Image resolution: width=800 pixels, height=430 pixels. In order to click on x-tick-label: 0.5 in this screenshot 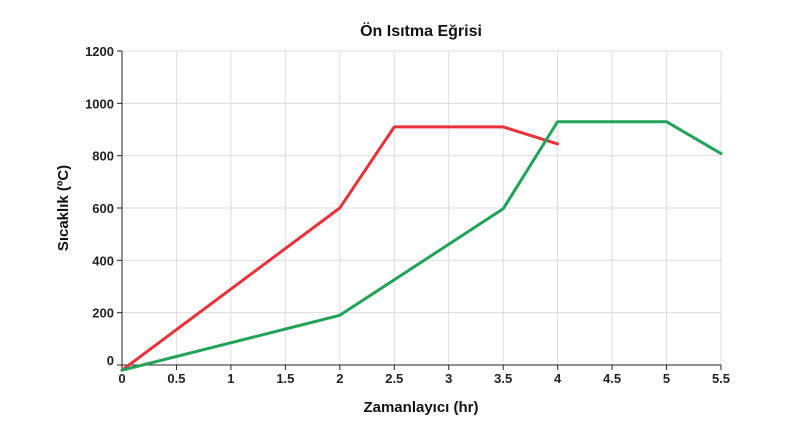, I will do `click(176, 378)`.